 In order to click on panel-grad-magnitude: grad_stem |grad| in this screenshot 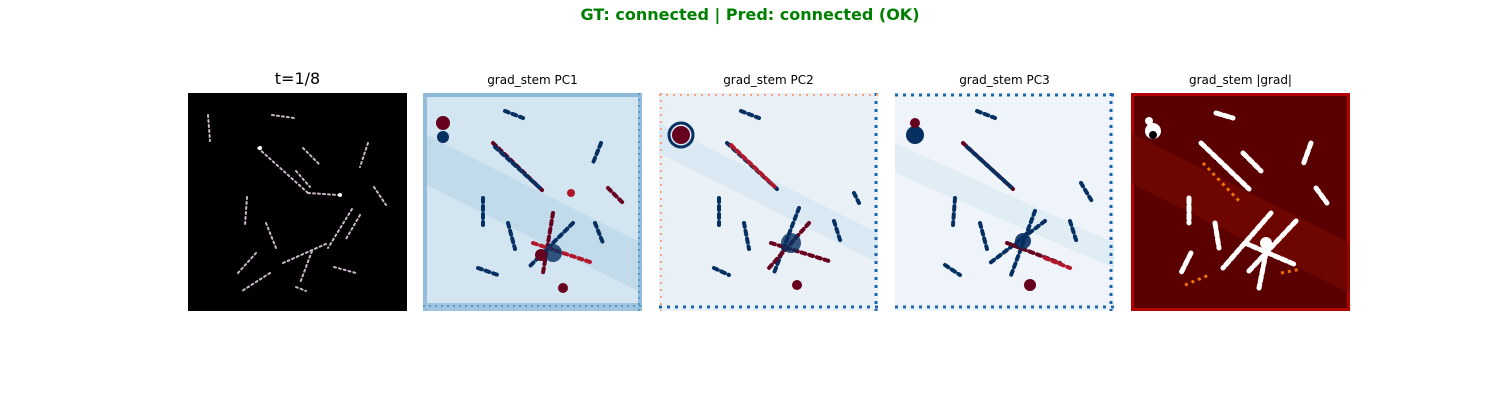, I will do `click(1240, 189)`.